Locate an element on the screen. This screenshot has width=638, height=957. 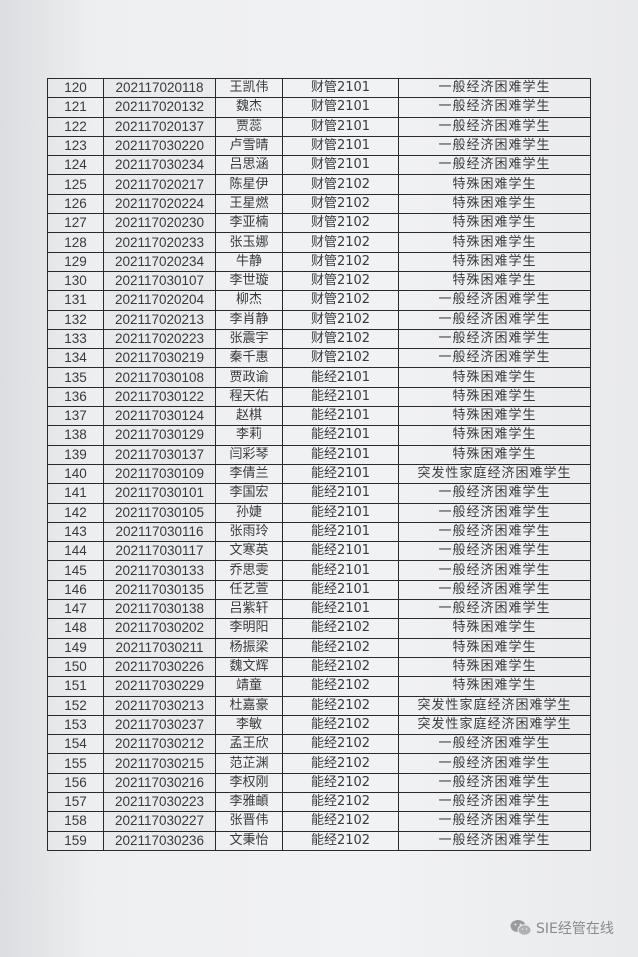
student-name: 闫彩琴 is located at coordinates (249, 454).